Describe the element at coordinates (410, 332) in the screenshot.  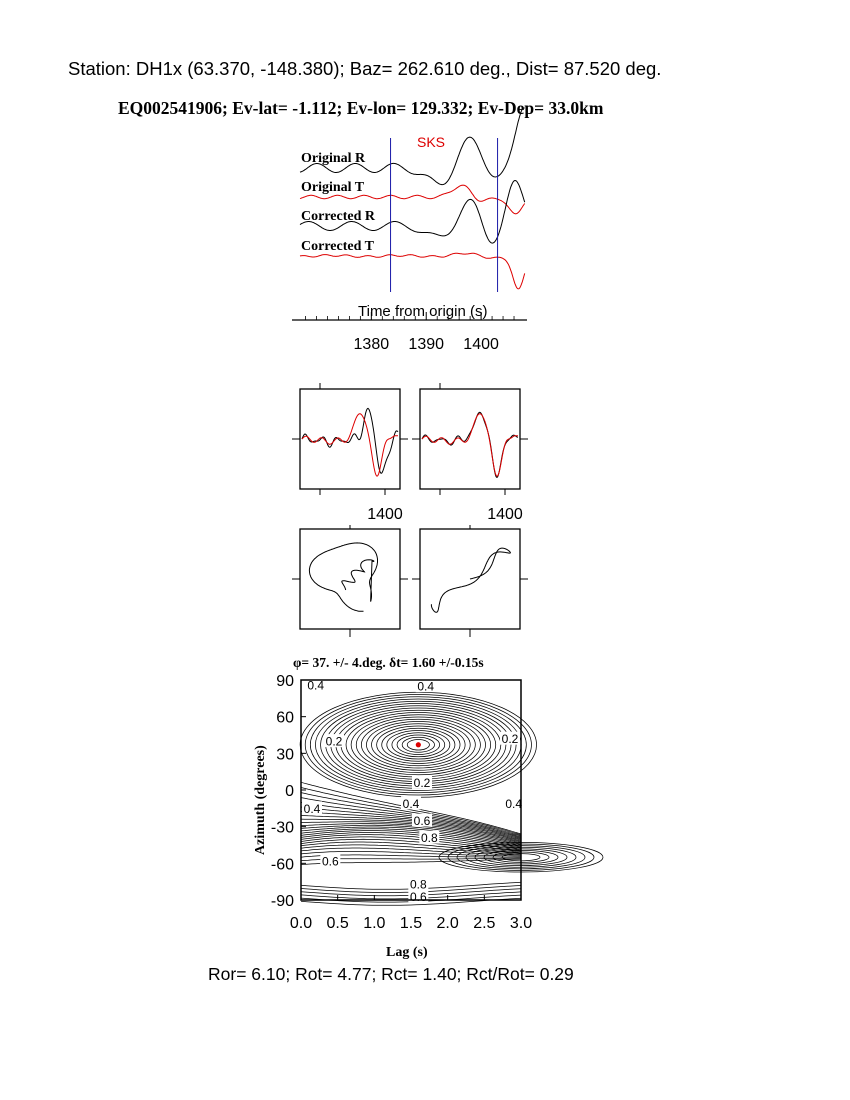
I see `seismogram-tick-group: 1380 1390 1400` at that location.